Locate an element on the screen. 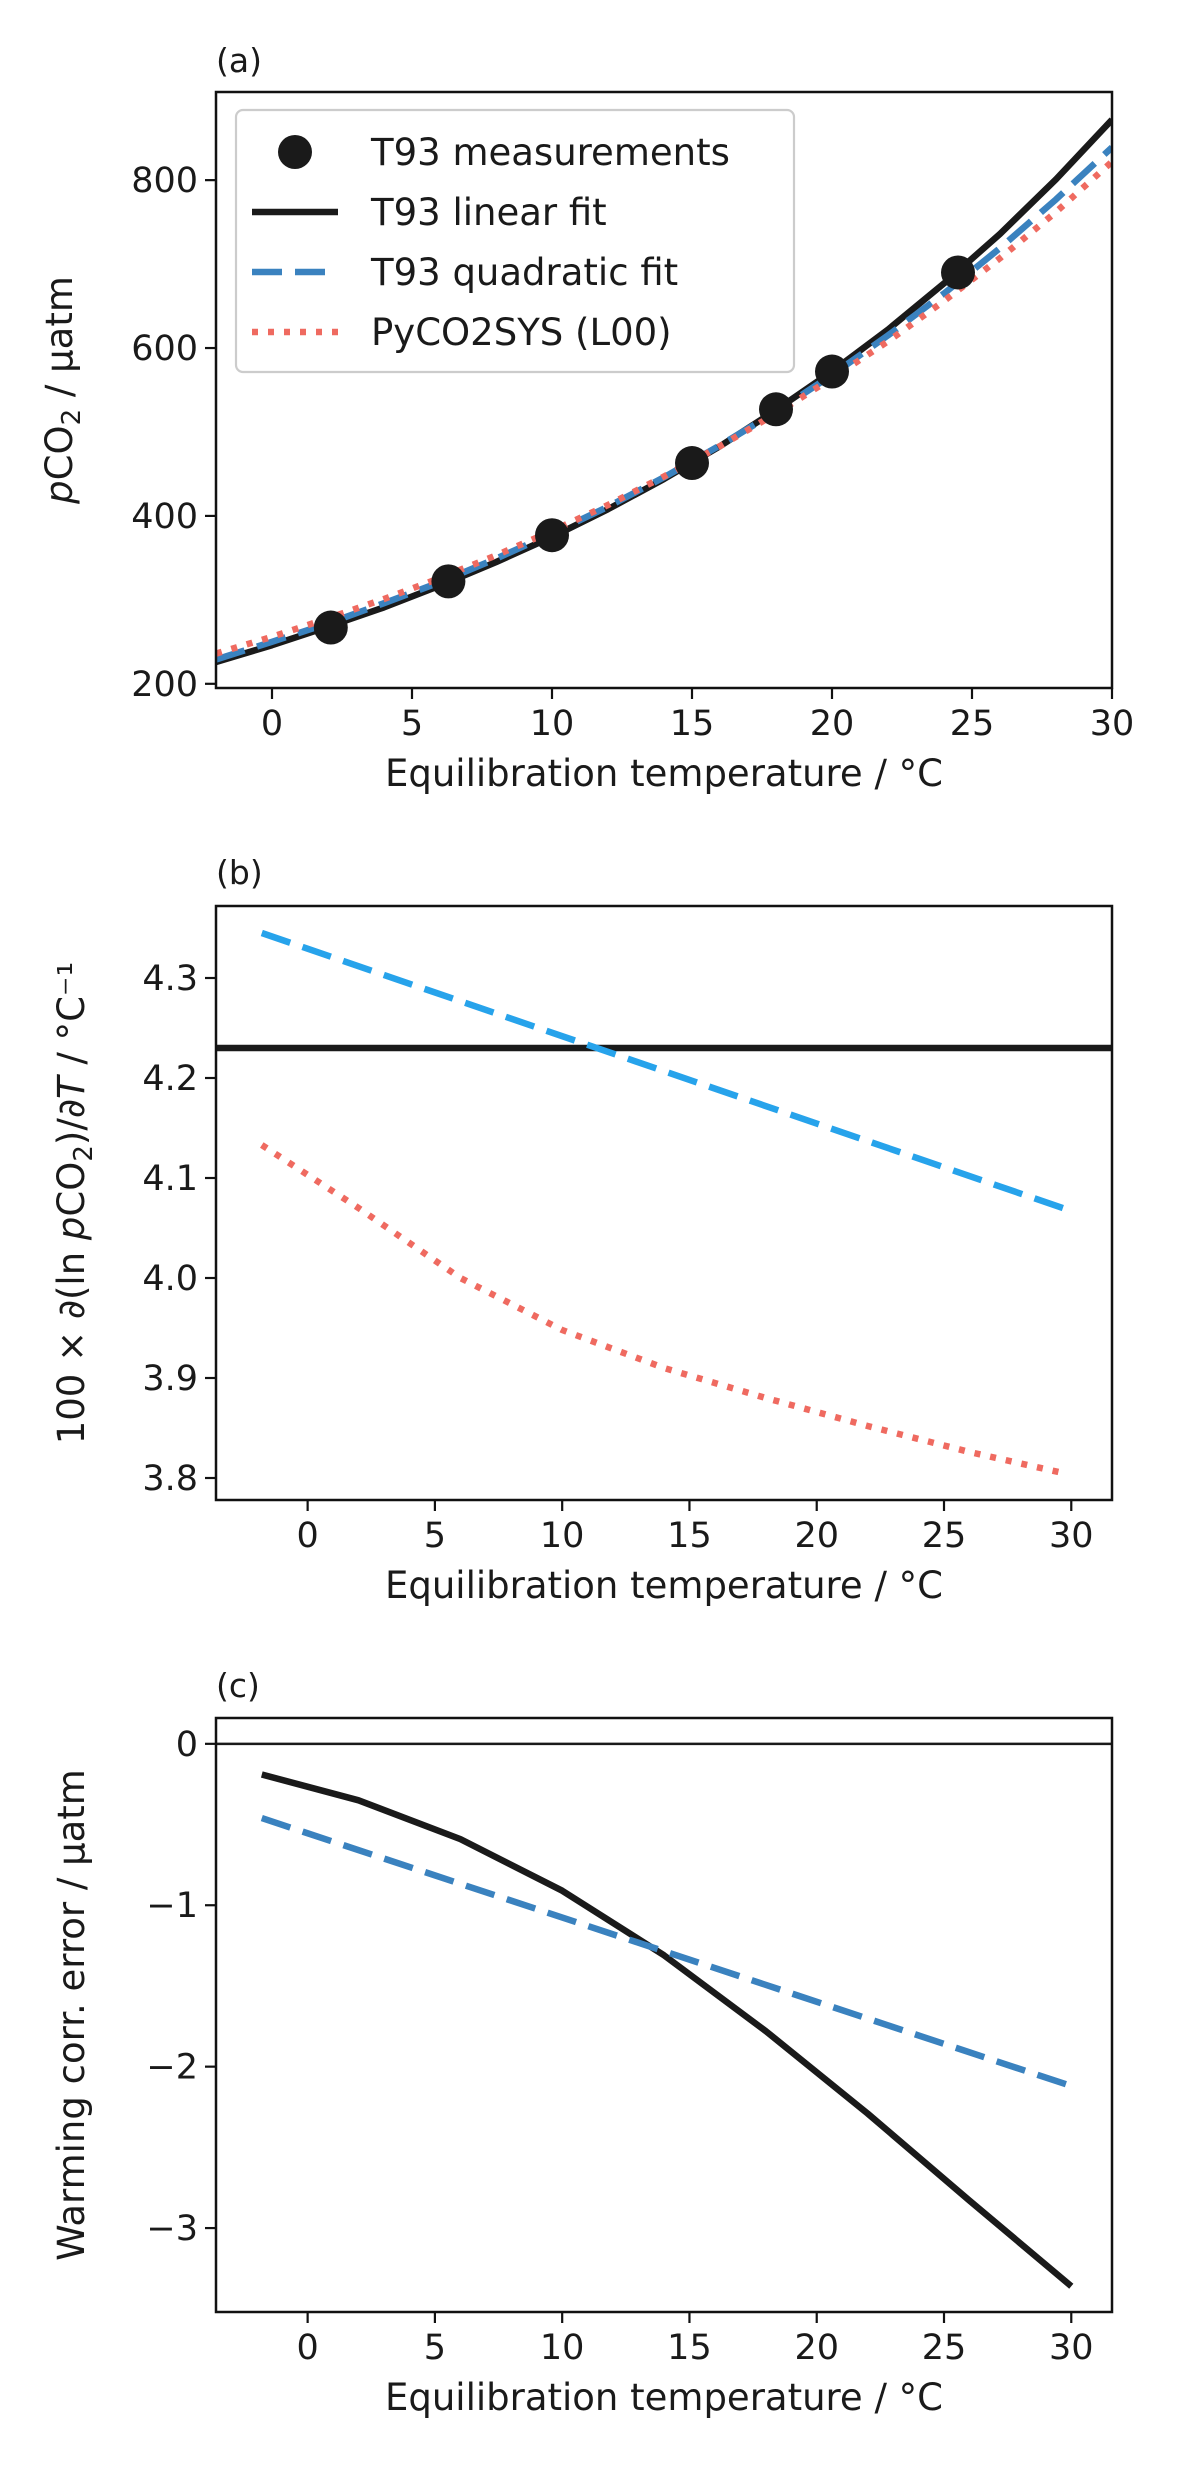  panel-a-legend-box is located at coordinates (515, 241).